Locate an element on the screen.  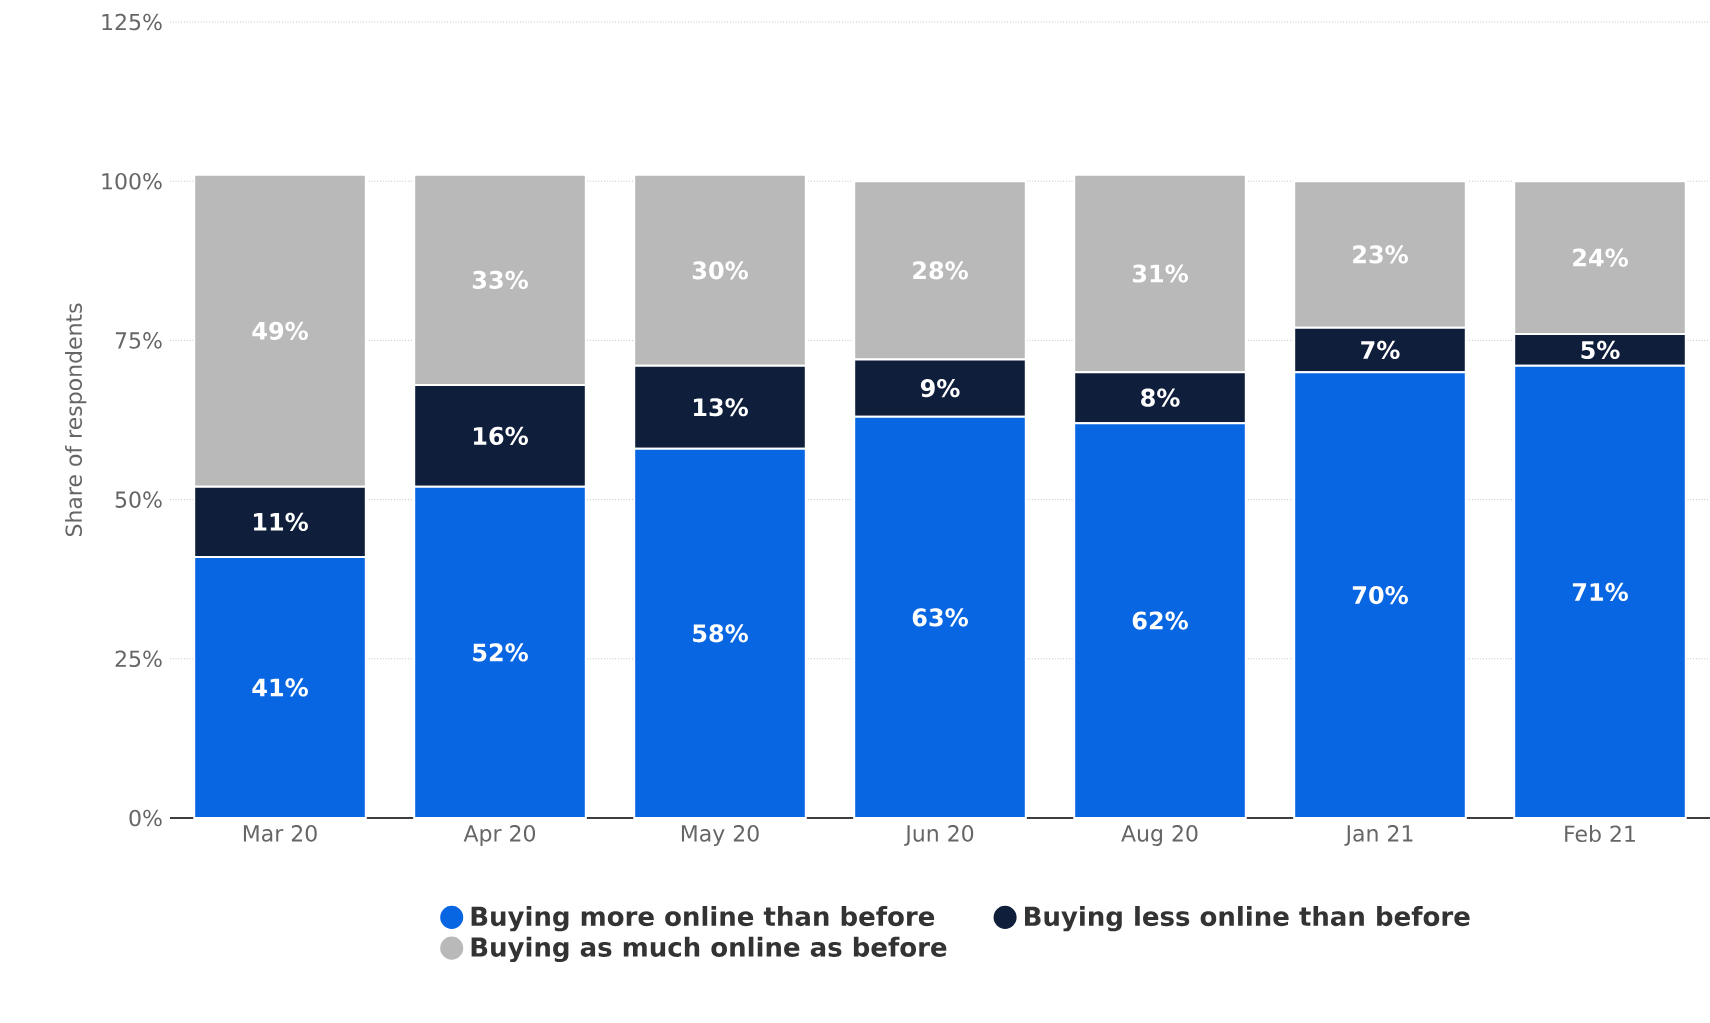
x-tick-label: Feb 21 is located at coordinates (1600, 834).